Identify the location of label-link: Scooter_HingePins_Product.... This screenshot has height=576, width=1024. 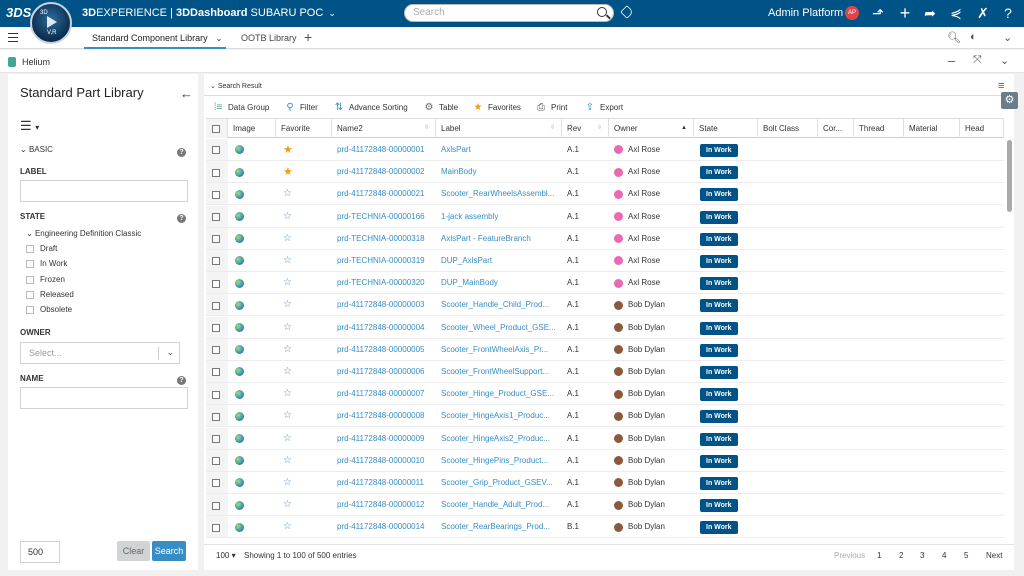
(495, 460).